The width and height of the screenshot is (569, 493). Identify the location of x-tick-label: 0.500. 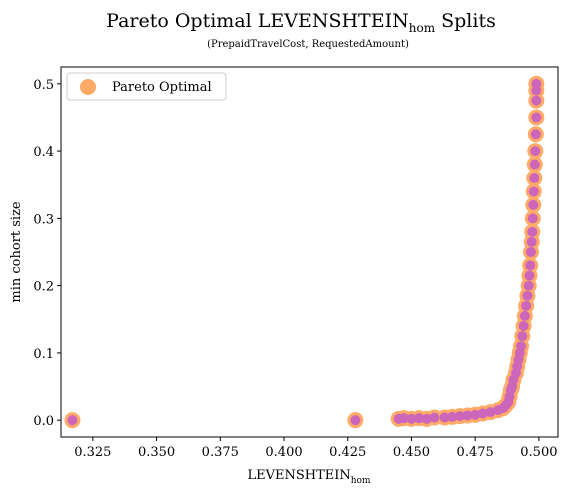
(538, 452).